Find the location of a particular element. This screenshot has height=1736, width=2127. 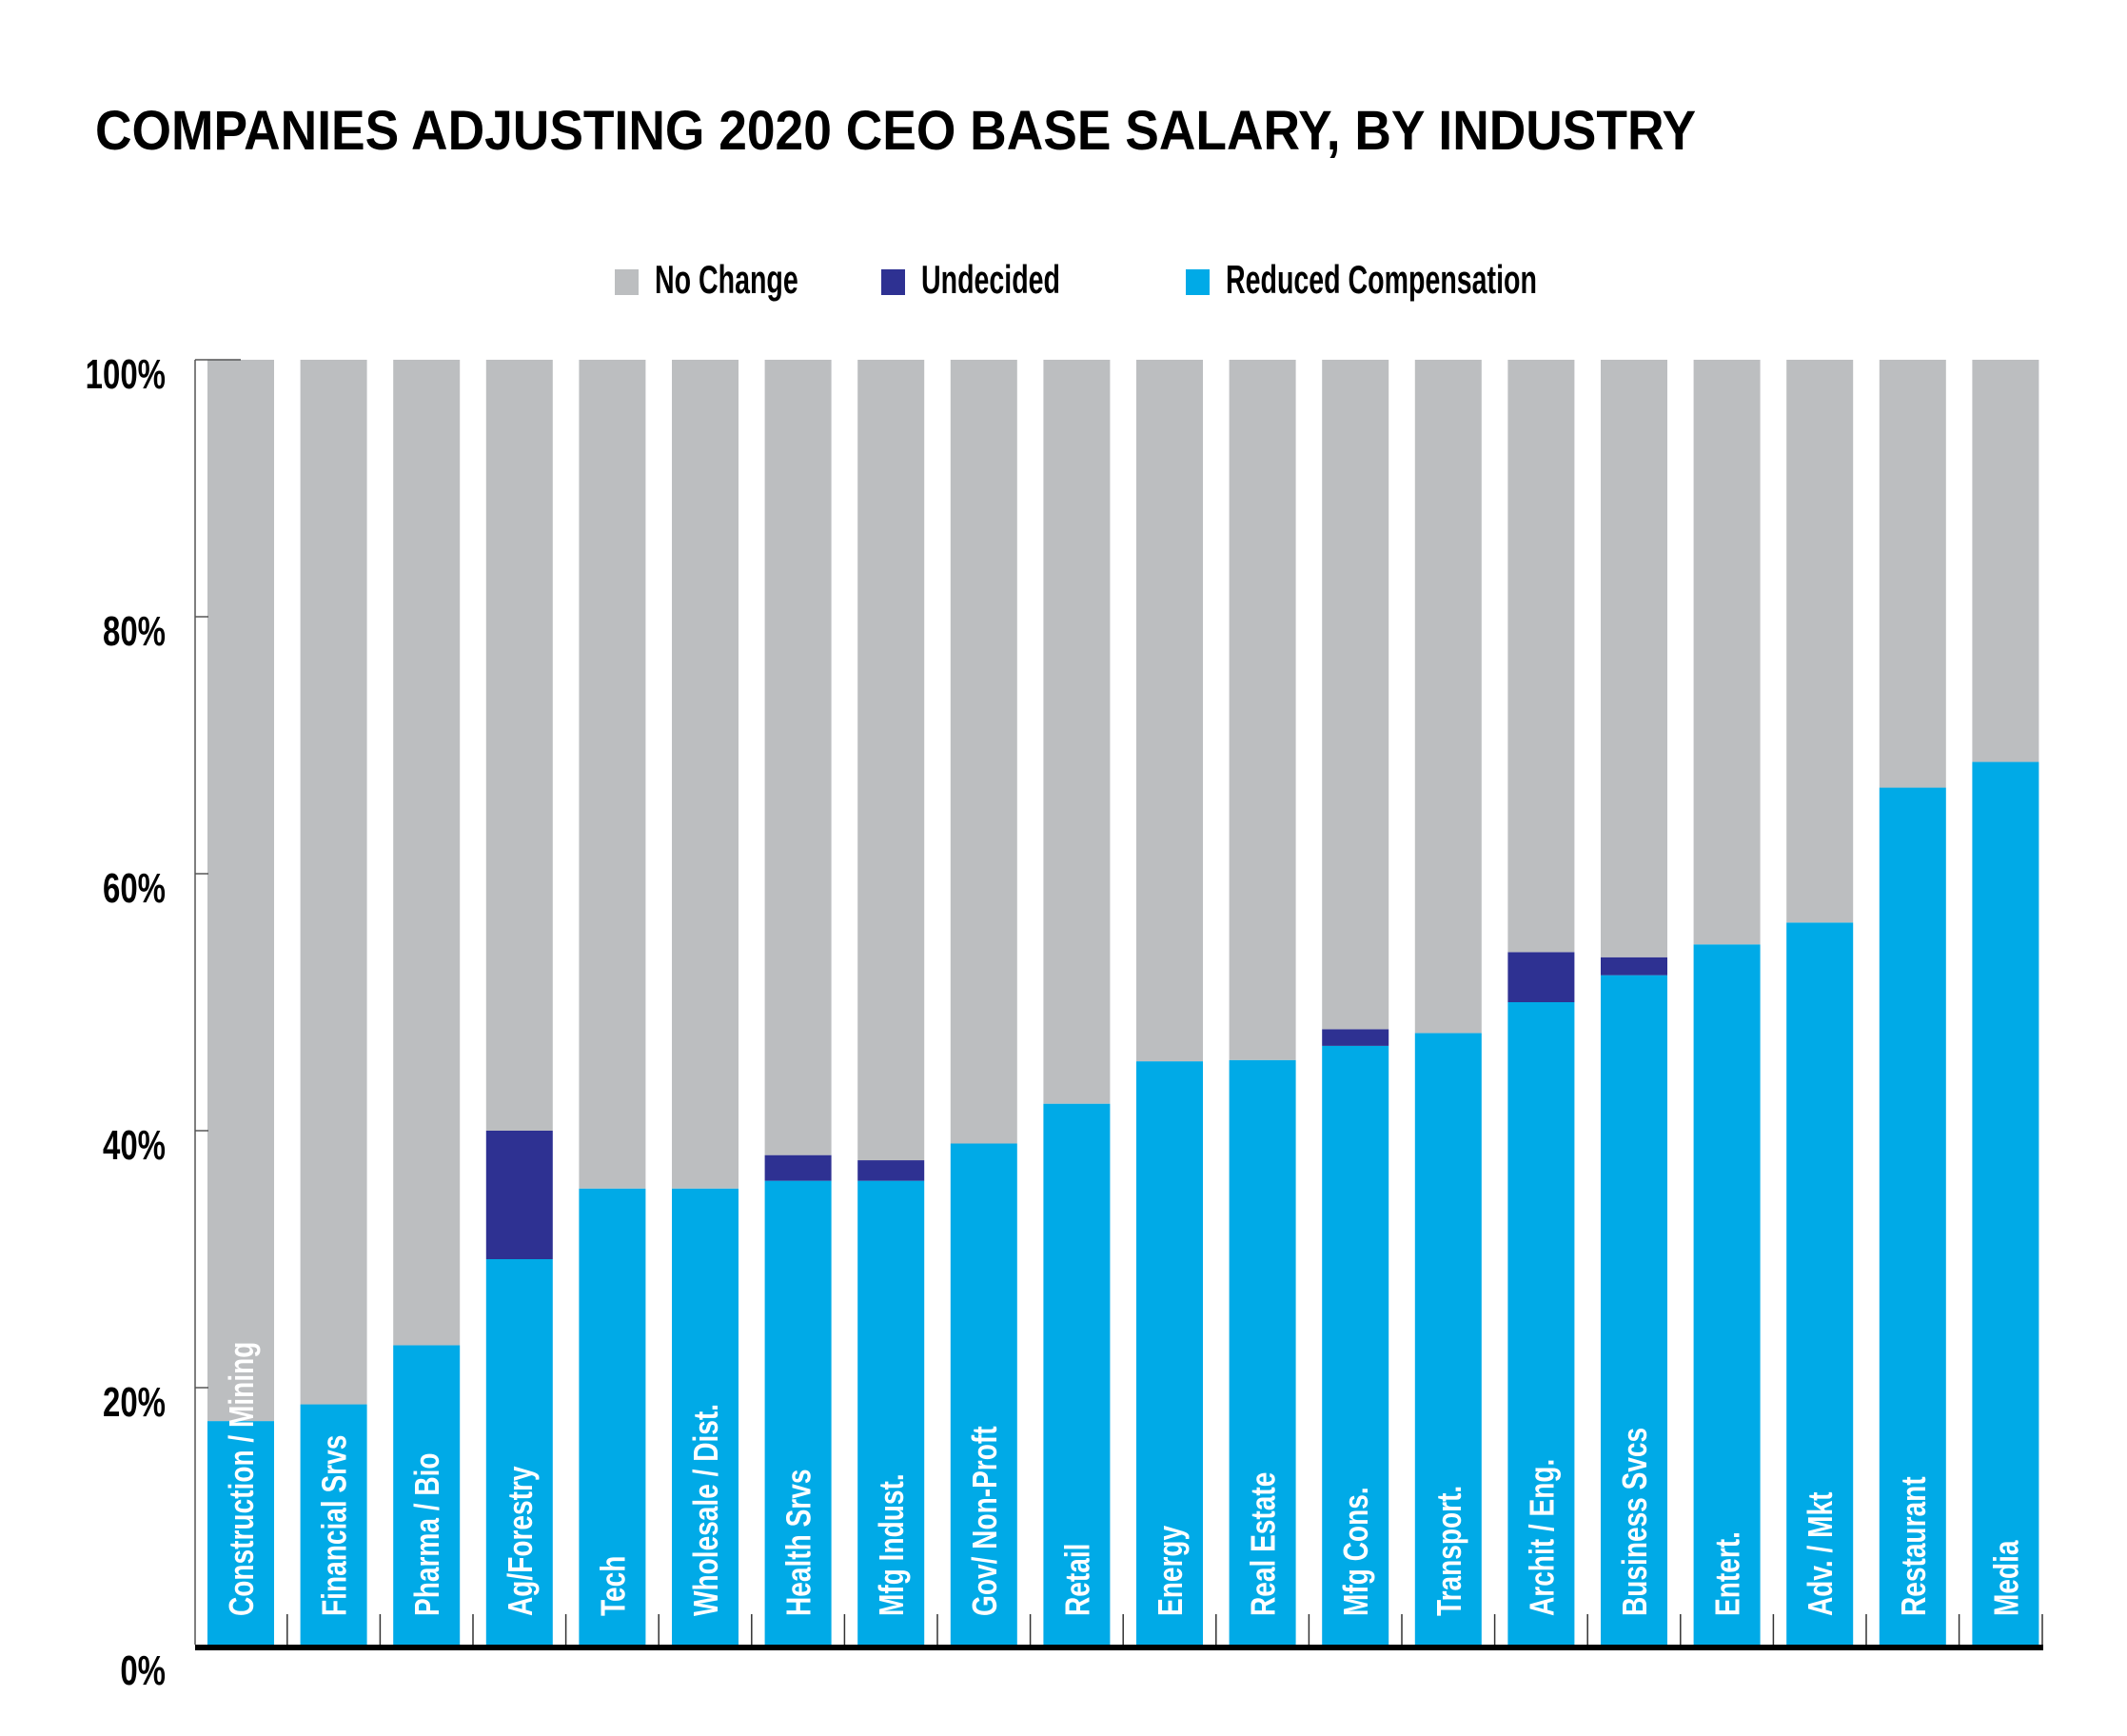

y-tick-label: 100% is located at coordinates (126, 375).